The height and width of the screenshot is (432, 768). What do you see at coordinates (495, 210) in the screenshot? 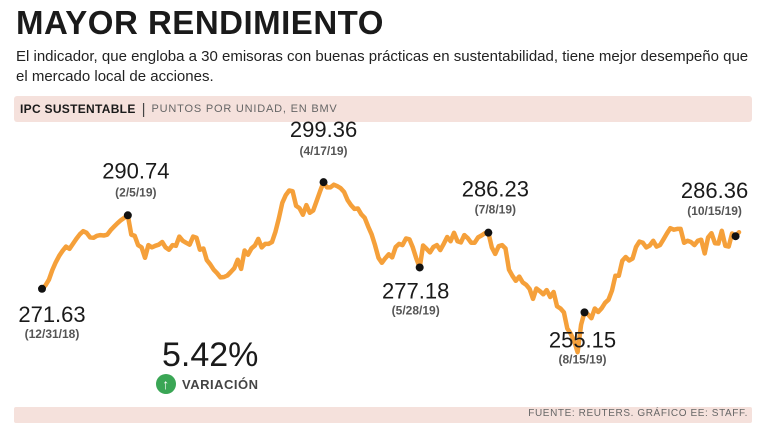
I see `annotation-date: (7/8/19)` at bounding box center [495, 210].